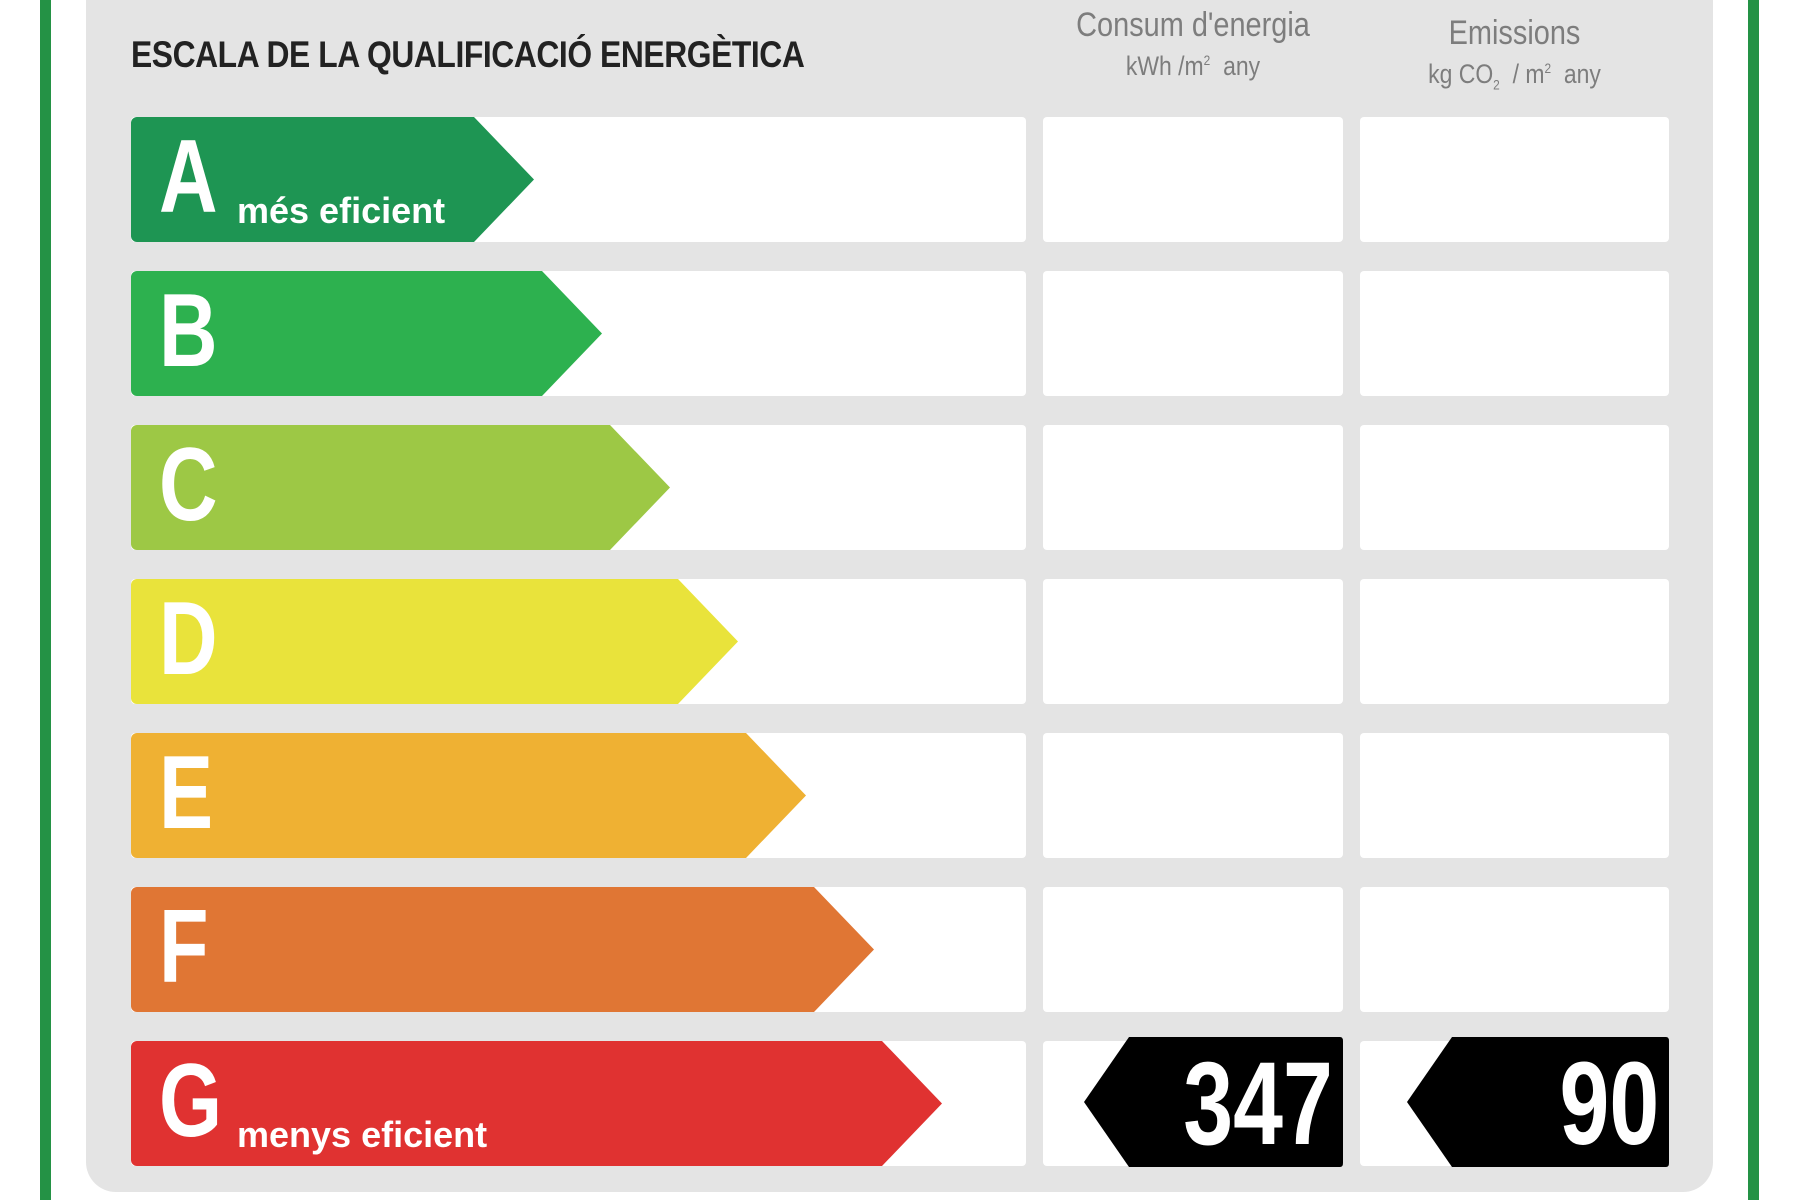 This screenshot has height=1200, width=1800. I want to click on energy-column-title: Consum d'energia, so click(1193, 25).